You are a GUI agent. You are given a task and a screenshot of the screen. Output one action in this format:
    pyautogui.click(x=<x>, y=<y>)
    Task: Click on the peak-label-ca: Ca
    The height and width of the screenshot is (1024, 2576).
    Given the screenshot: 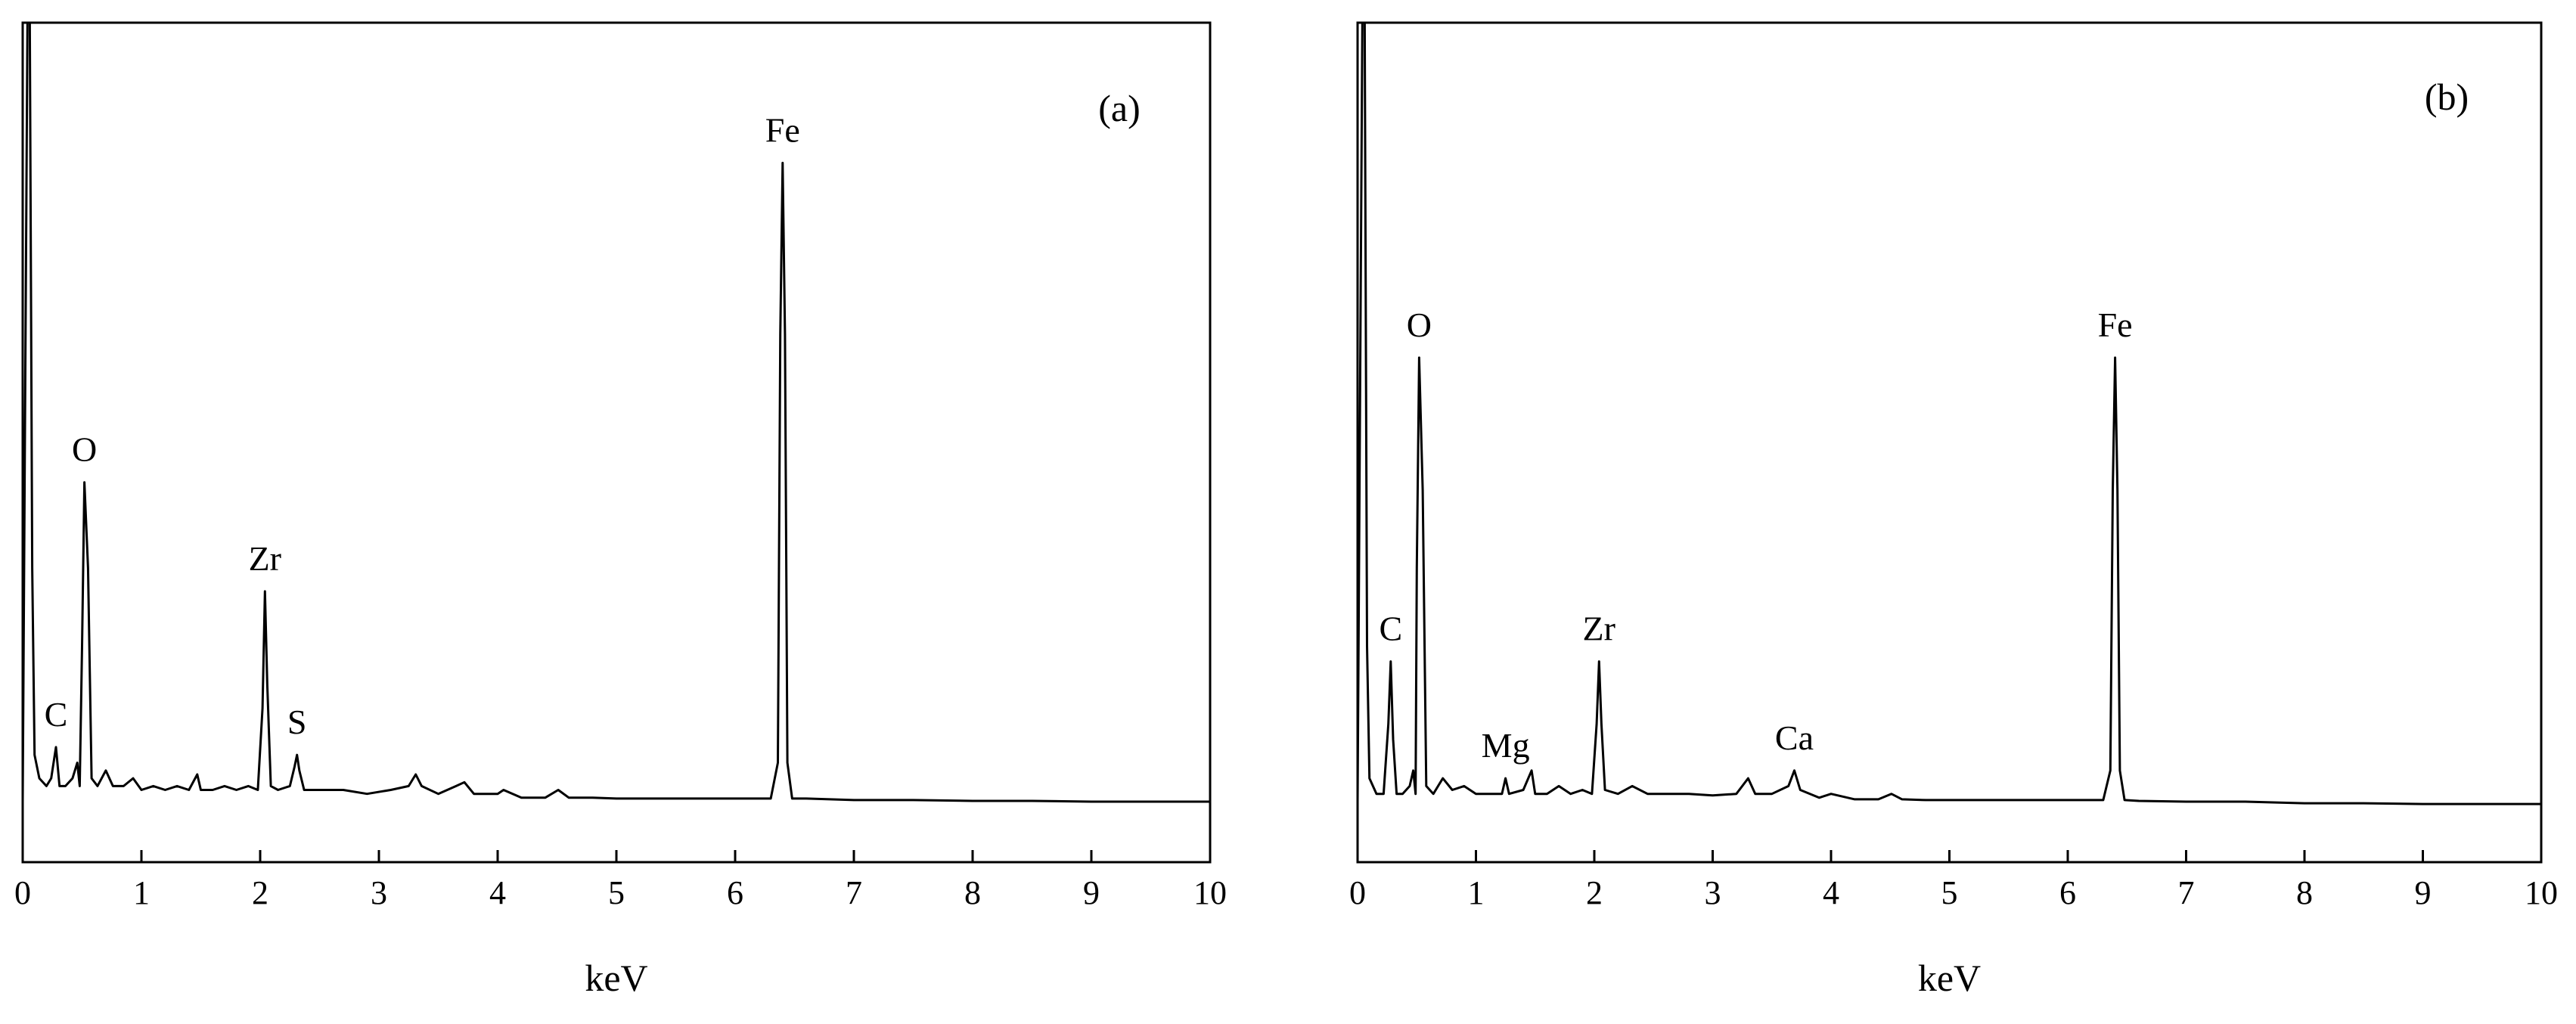 What is the action you would take?
    pyautogui.click(x=1794, y=737)
    